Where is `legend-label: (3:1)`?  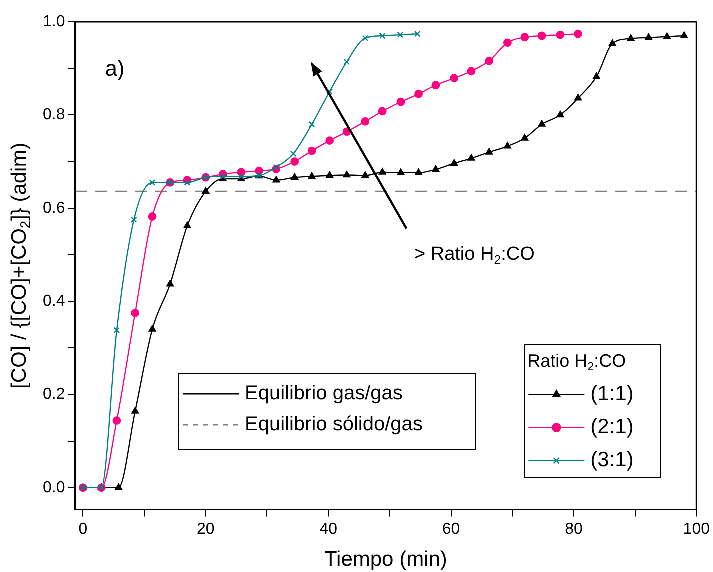
legend-label: (3:1) is located at coordinates (612, 460).